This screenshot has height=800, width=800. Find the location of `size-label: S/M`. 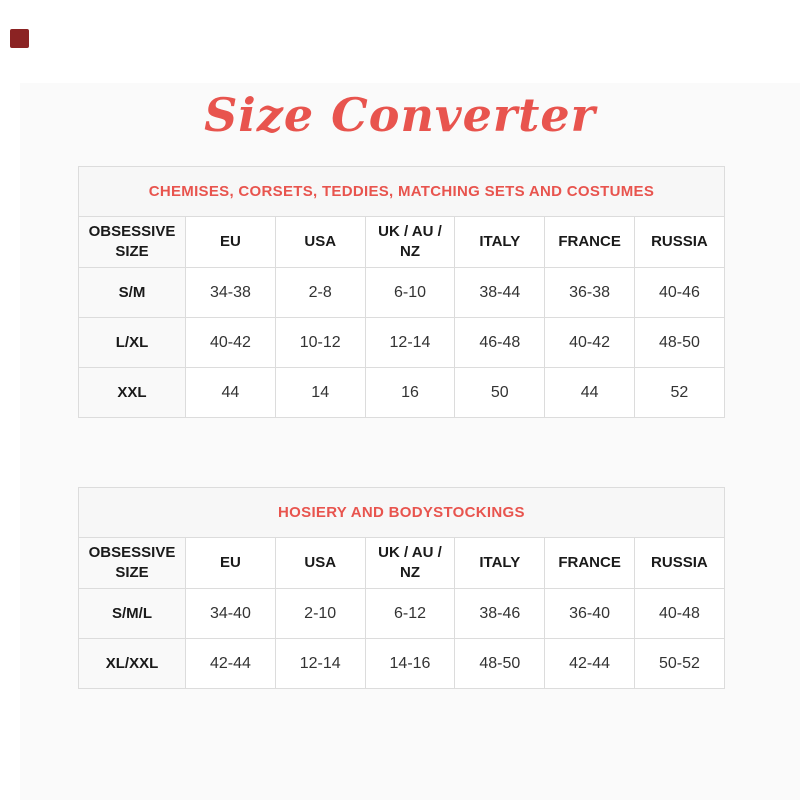

size-label: S/M is located at coordinates (132, 292).